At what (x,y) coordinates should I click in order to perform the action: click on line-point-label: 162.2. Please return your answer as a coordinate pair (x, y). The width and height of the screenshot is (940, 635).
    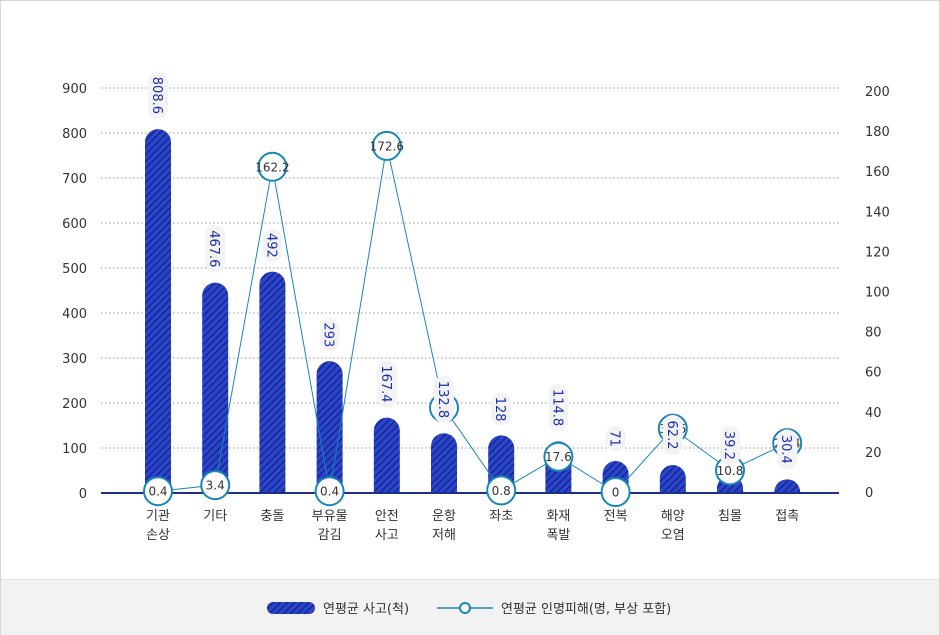
    Looking at the image, I should click on (272, 167).